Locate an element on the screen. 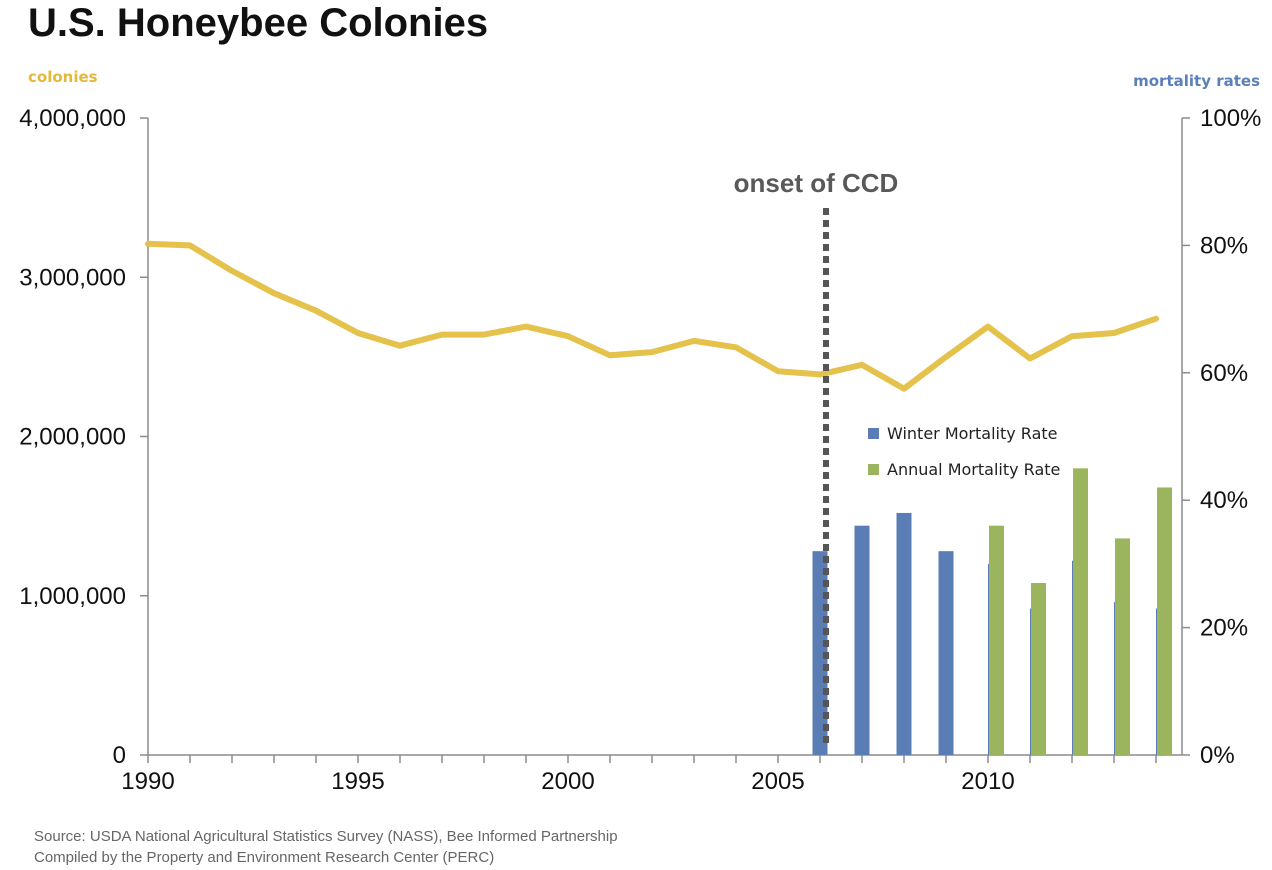  chart-title: U.S. Honeybee Colonies is located at coordinates (258, 23).